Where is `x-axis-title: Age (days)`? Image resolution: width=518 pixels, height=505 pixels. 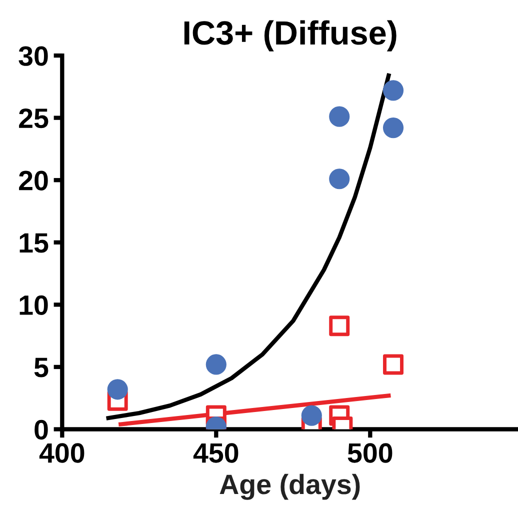
x-axis-title: Age (days) is located at coordinates (290, 487).